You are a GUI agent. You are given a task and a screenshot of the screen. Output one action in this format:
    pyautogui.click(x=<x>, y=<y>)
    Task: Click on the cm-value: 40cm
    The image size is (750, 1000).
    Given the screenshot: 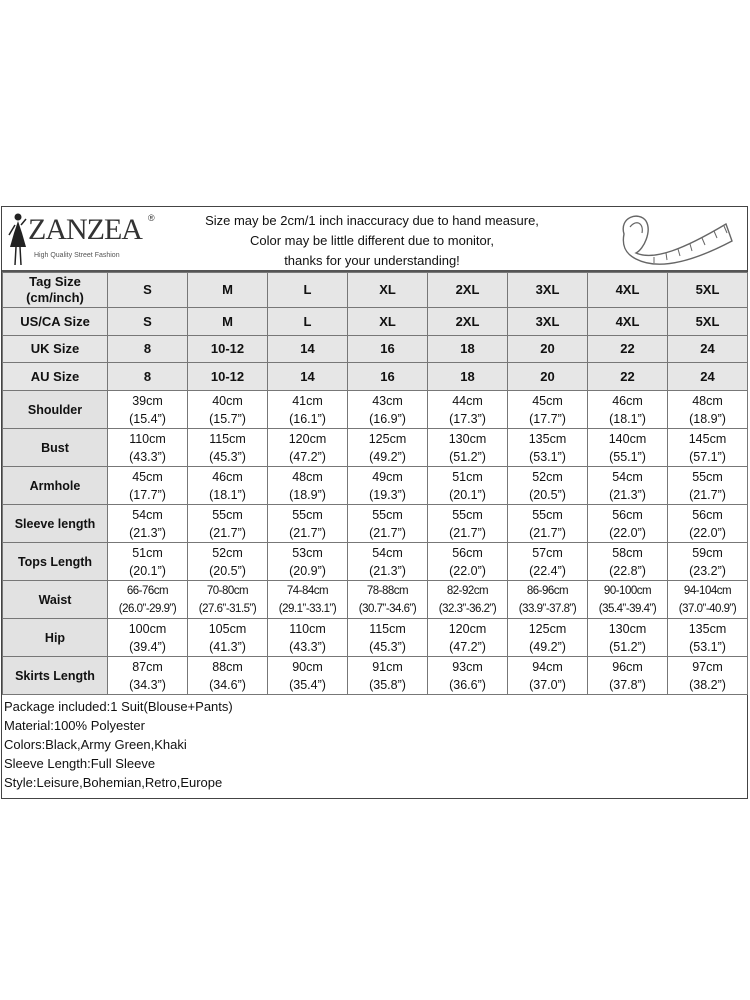 What is the action you would take?
    pyautogui.click(x=227, y=400)
    